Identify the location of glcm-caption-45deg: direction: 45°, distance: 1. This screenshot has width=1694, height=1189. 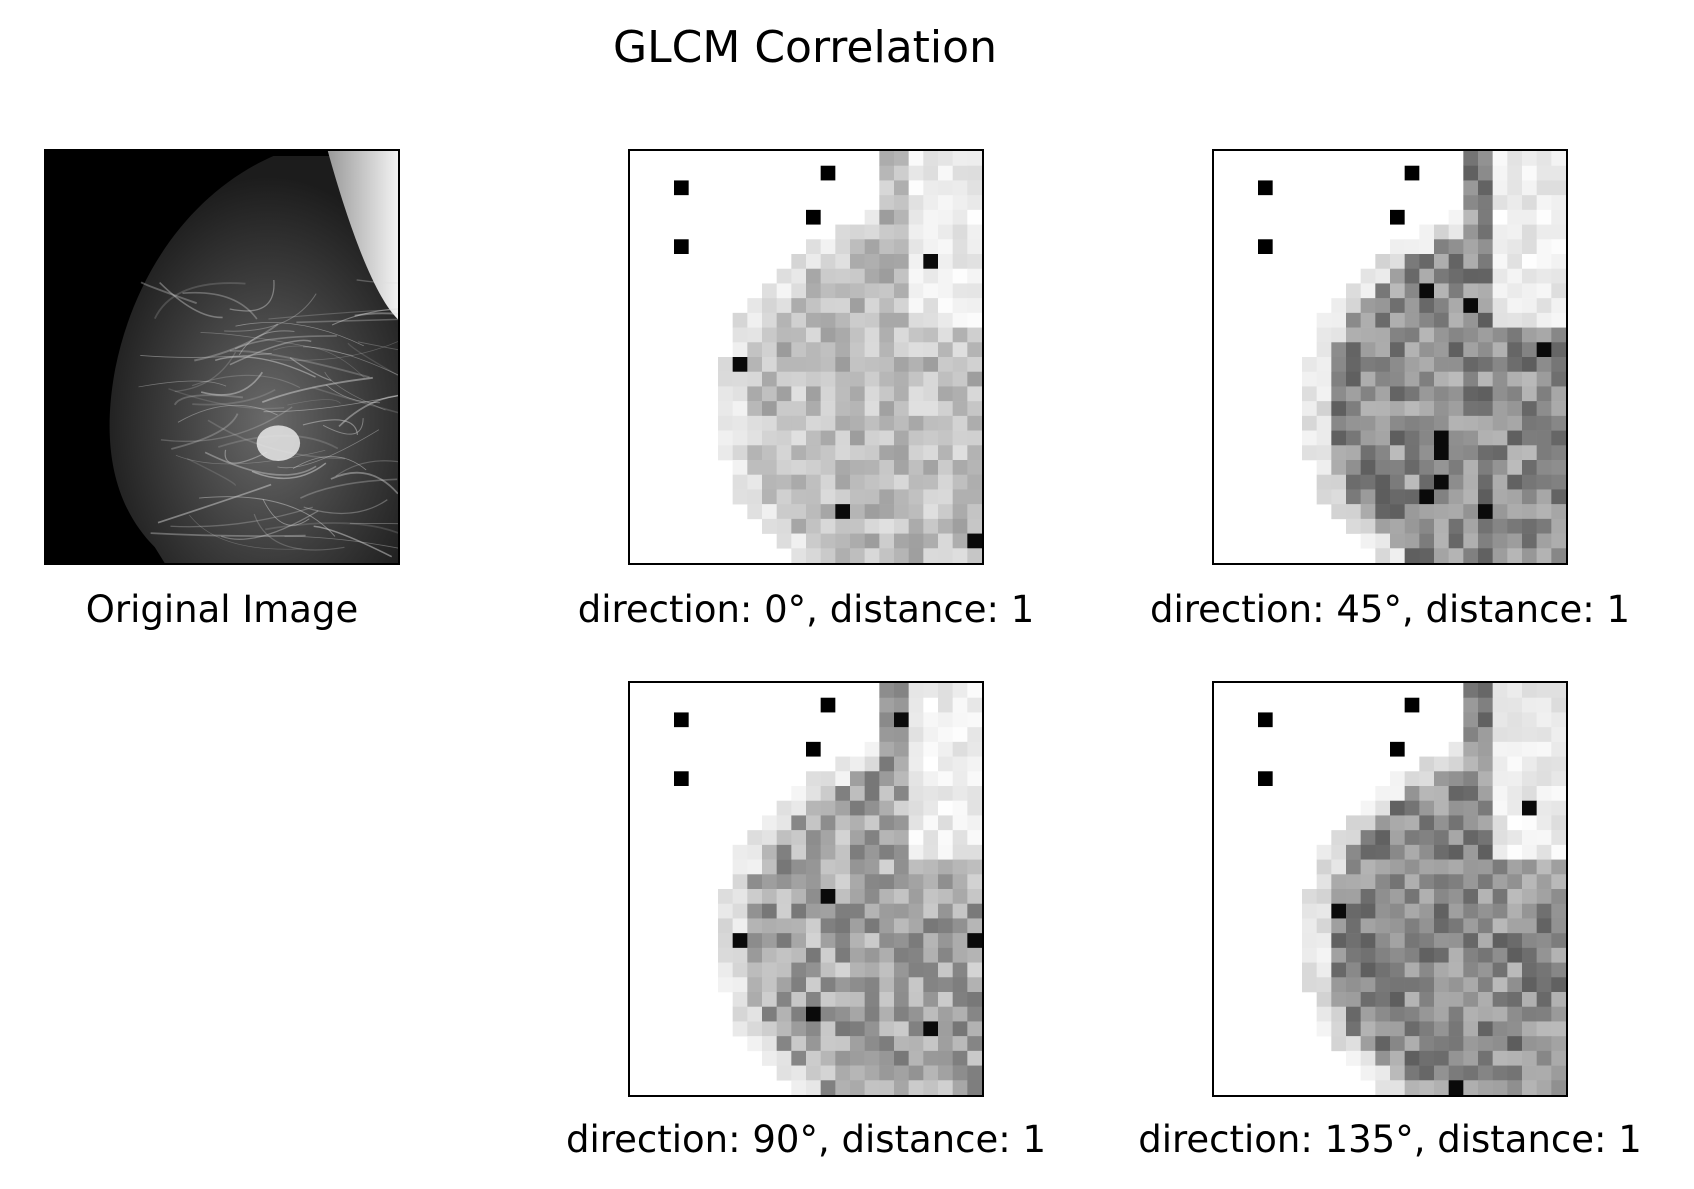
(1390, 609).